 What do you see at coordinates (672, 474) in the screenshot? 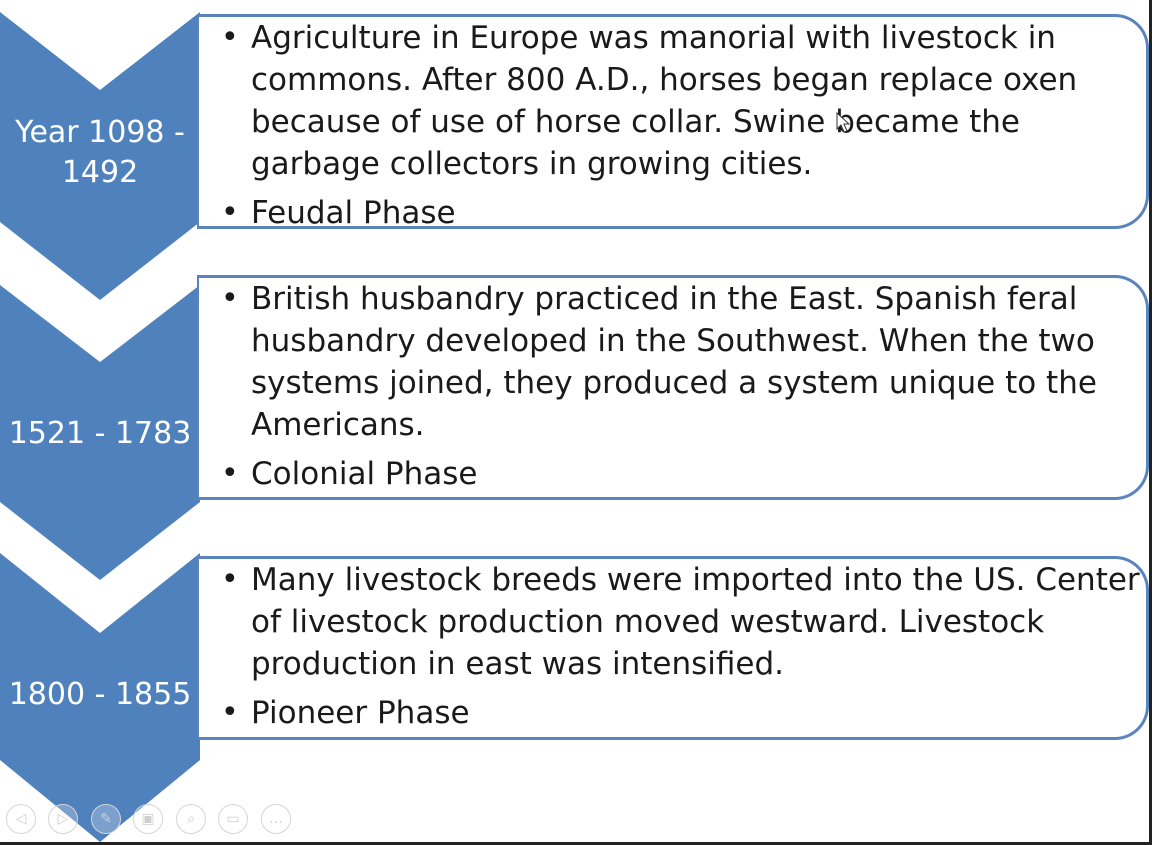
I see `stage-2-phase: Colonial Phase` at bounding box center [672, 474].